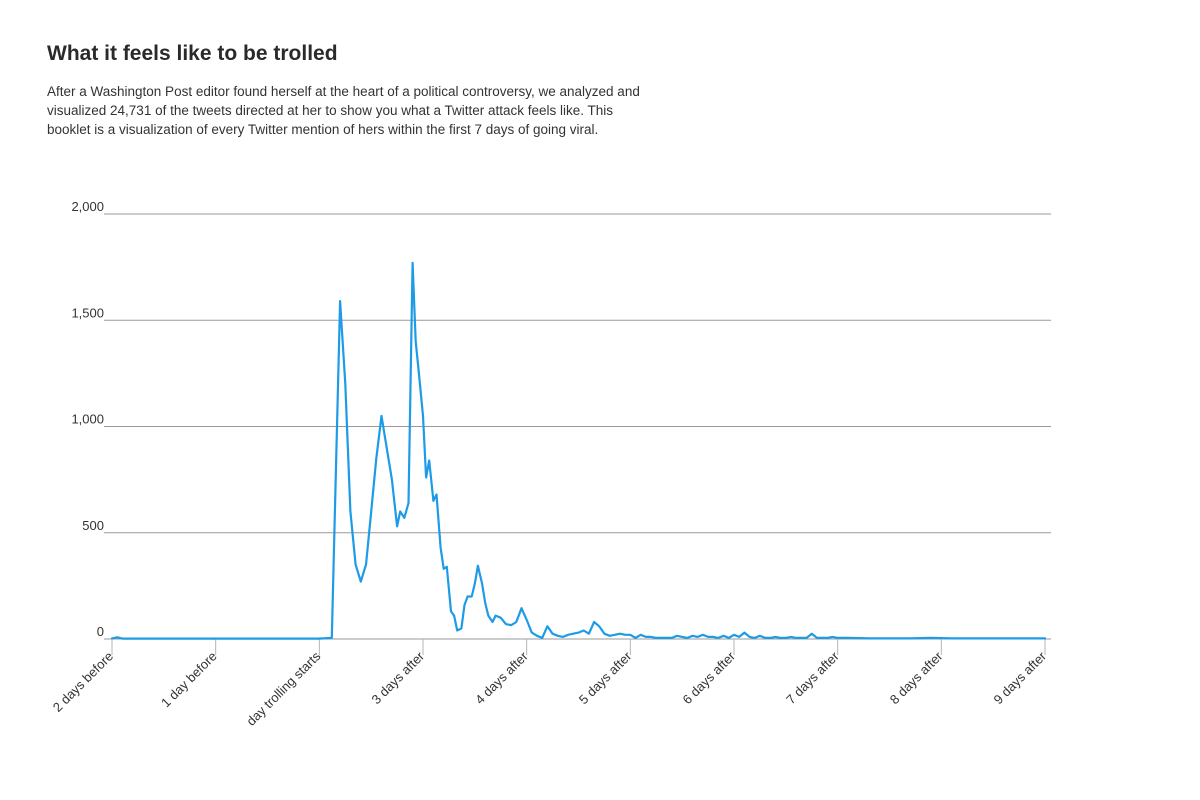  I want to click on y-axis-labels: 0 500 1,000 1,500 2,000, so click(87, 419).